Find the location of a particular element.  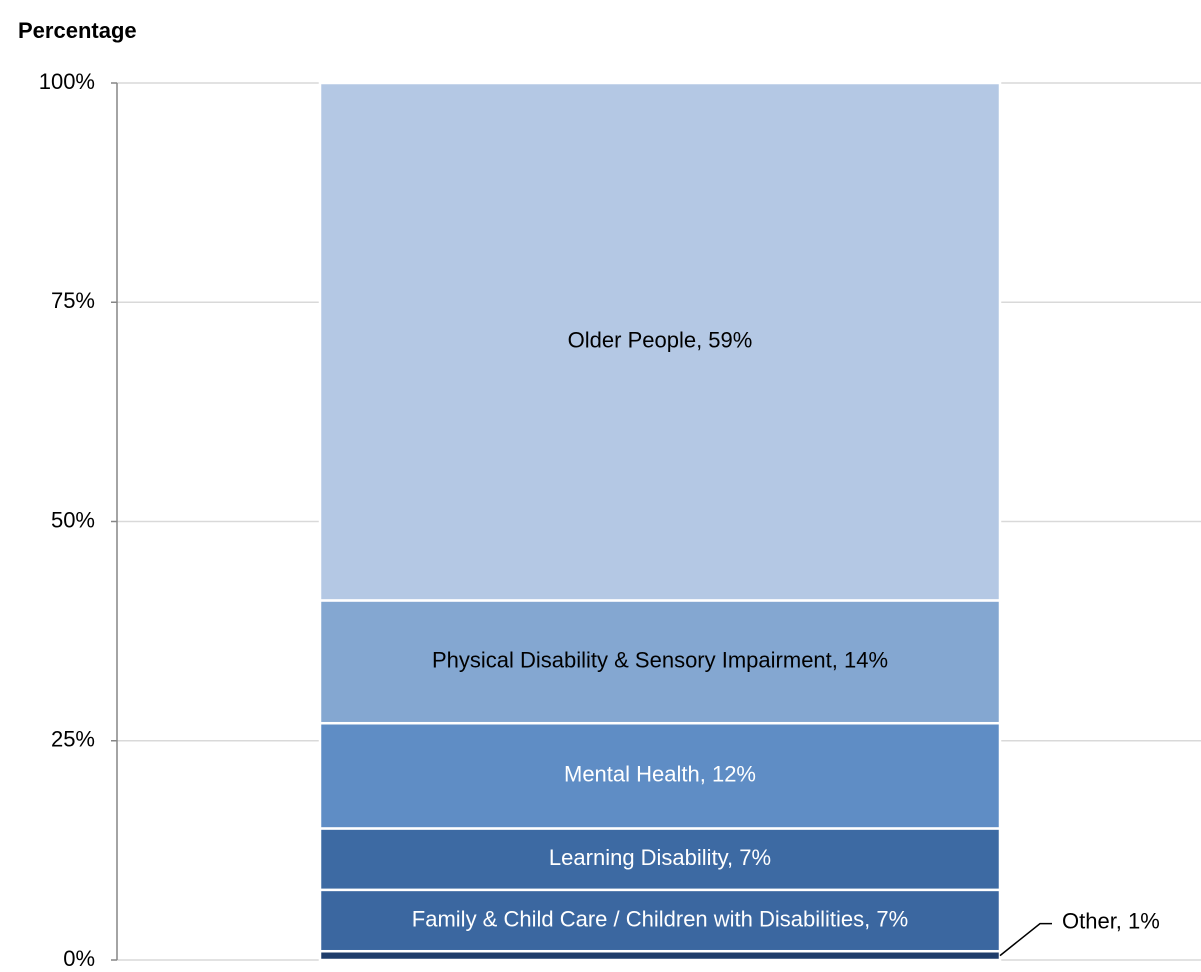

y-axis-title: Percentage is located at coordinates (77, 30).